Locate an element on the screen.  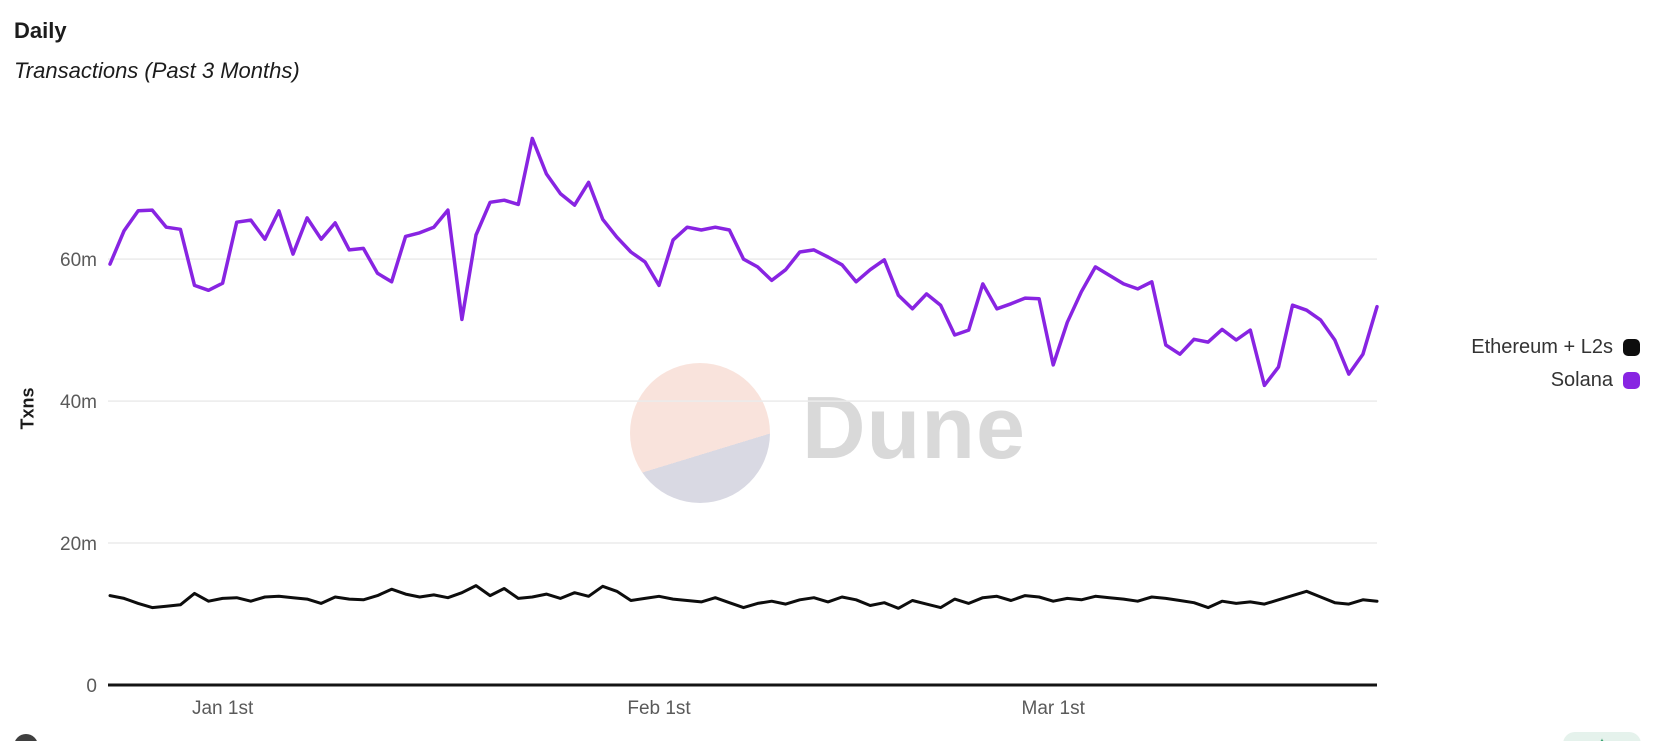
dune-watermark: Dune is located at coordinates (914, 427).